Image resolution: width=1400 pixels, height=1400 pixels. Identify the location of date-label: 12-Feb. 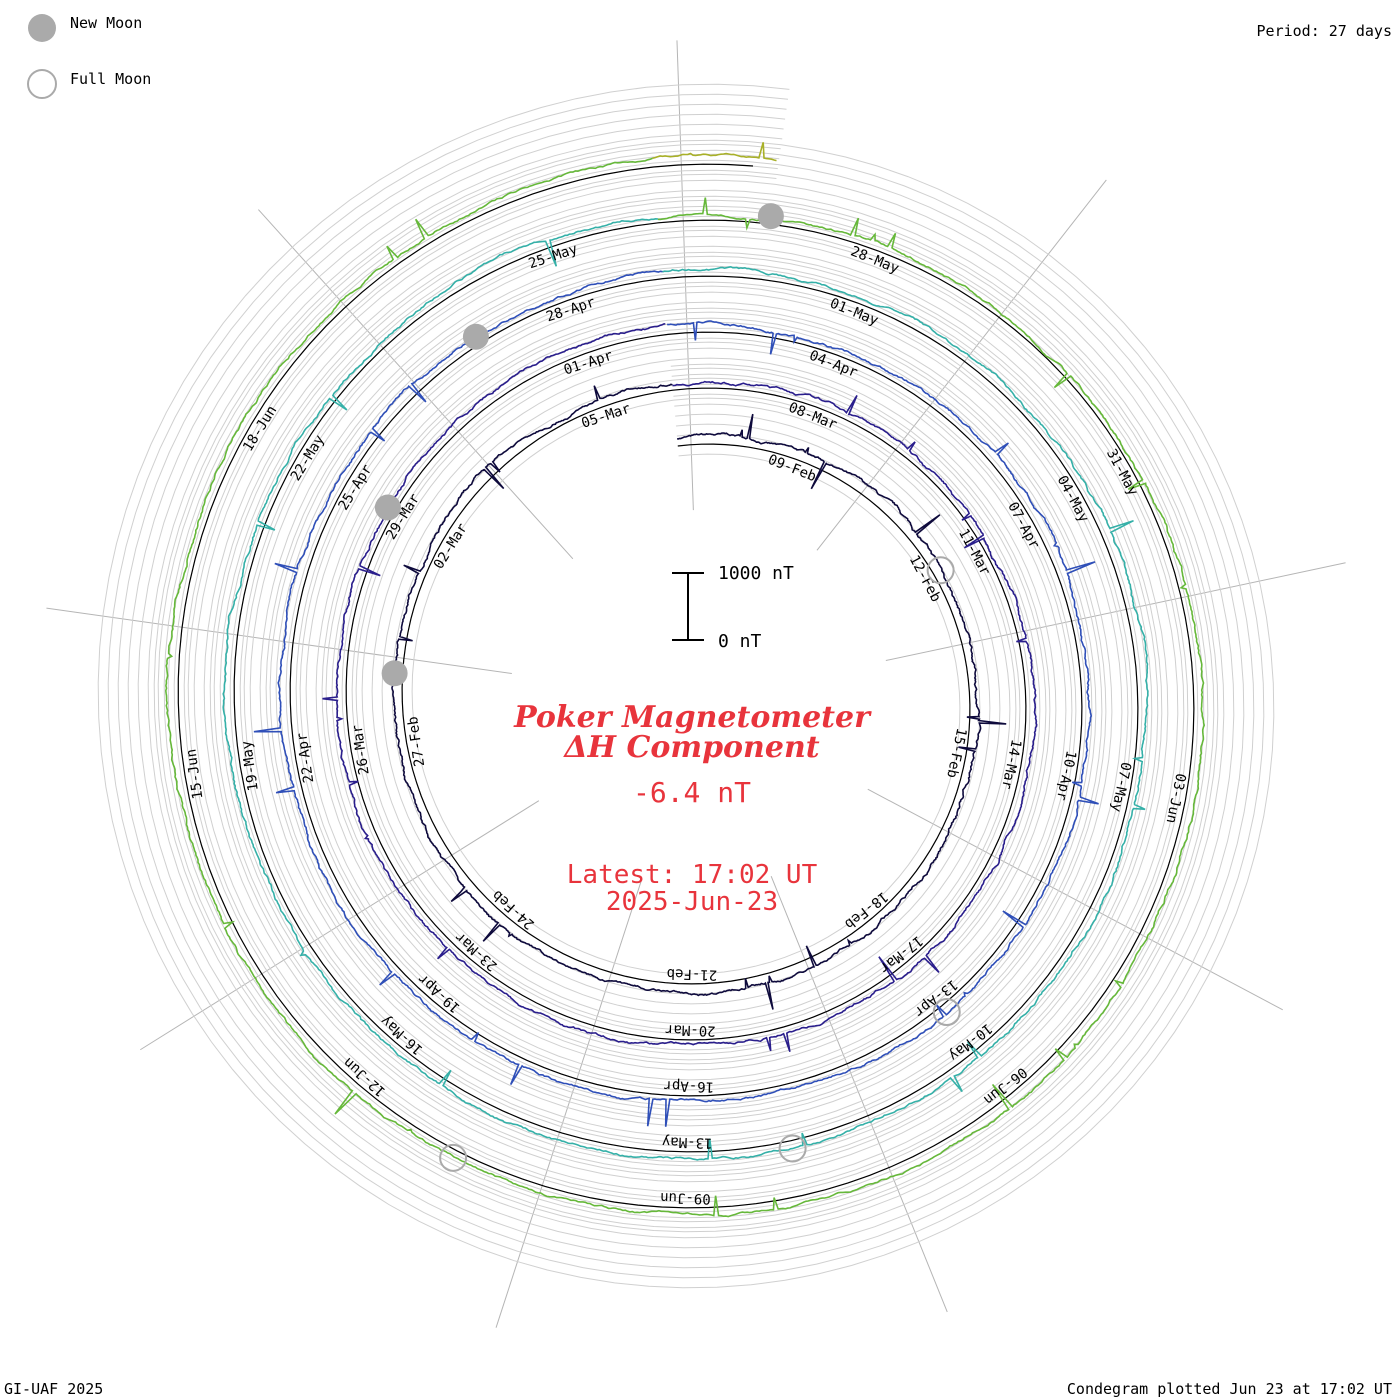
(925, 579).